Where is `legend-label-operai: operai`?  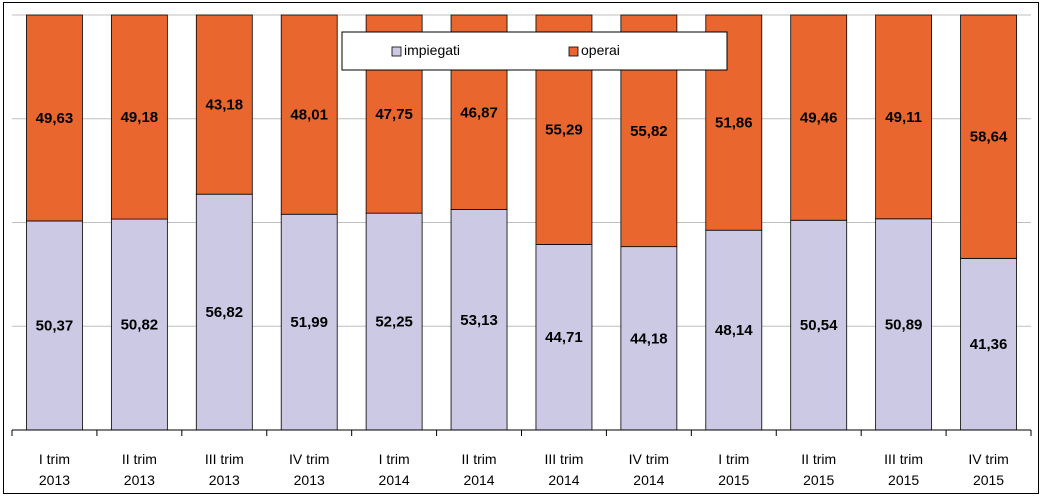
legend-label-operai: operai is located at coordinates (600, 50).